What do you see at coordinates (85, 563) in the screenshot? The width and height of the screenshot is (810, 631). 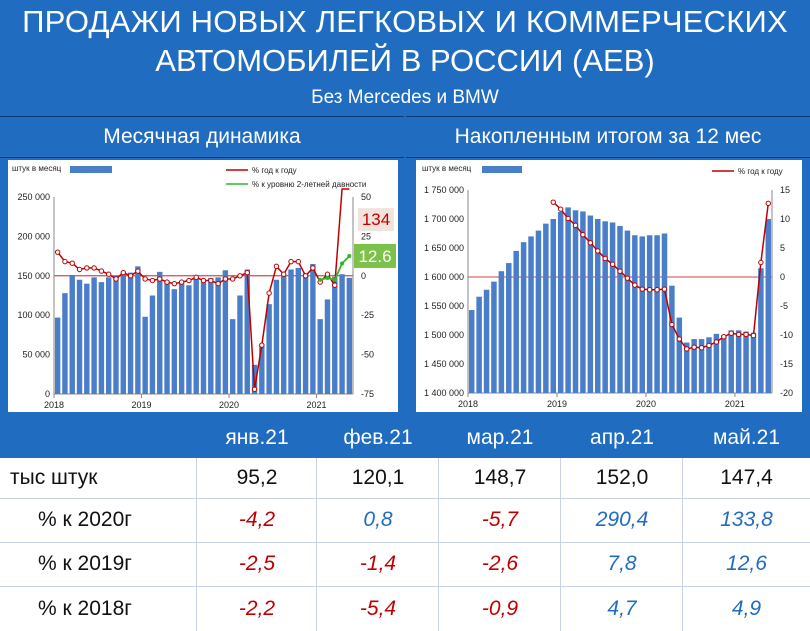 I see `row-label: % к 2019г` at bounding box center [85, 563].